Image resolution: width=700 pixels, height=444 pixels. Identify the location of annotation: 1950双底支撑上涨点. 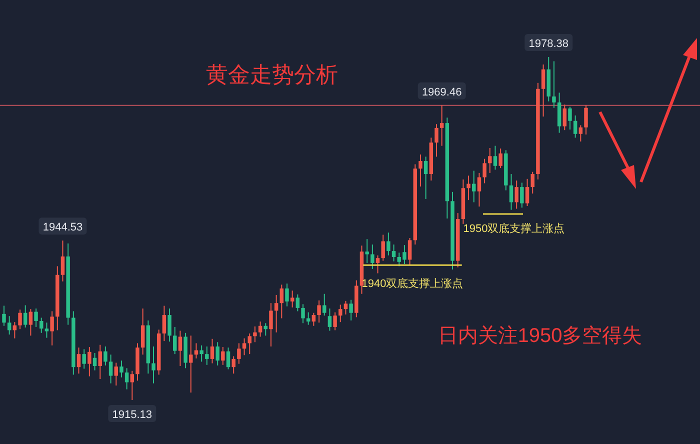
(514, 228).